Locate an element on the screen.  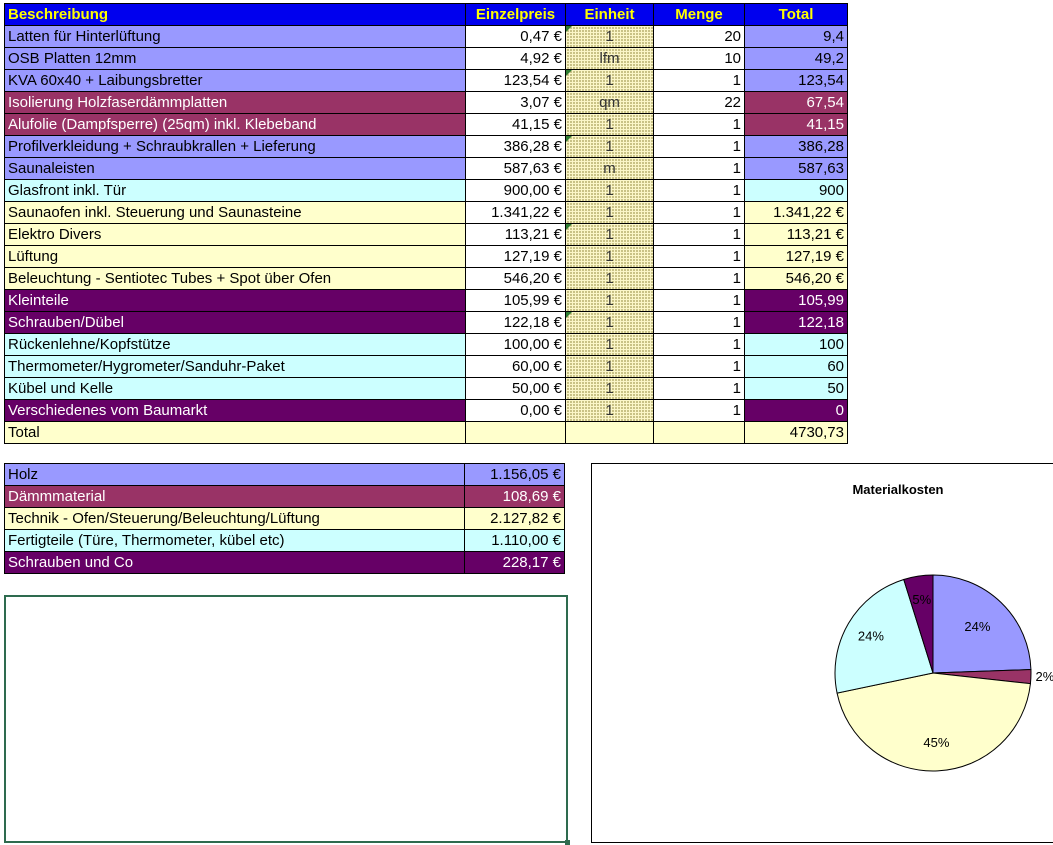
cell-total: 900 is located at coordinates (796, 190).